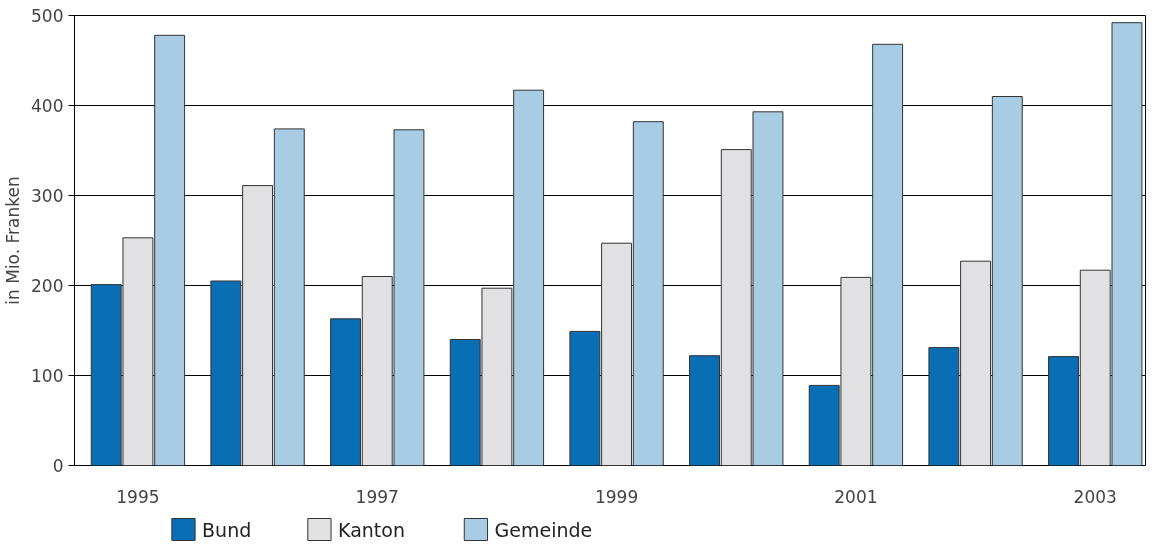 The image size is (1155, 559). What do you see at coordinates (47, 196) in the screenshot?
I see `y-tick-label: 300` at bounding box center [47, 196].